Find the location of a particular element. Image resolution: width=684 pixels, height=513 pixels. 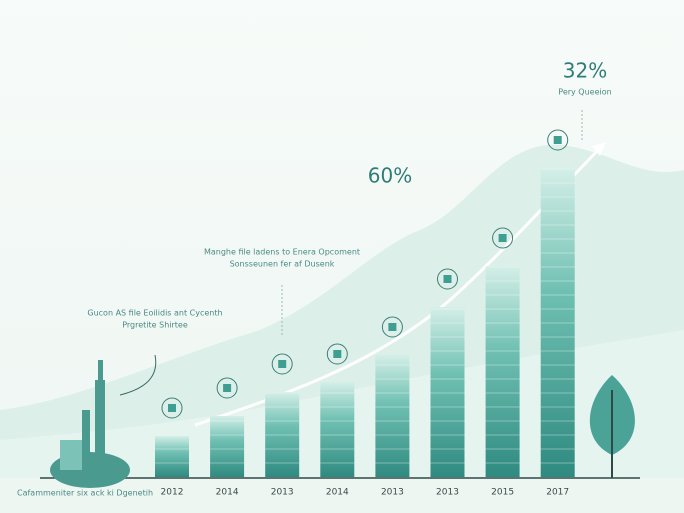

annotation: Manghe file ladens to Enera Opcoment is located at coordinates (282, 252).